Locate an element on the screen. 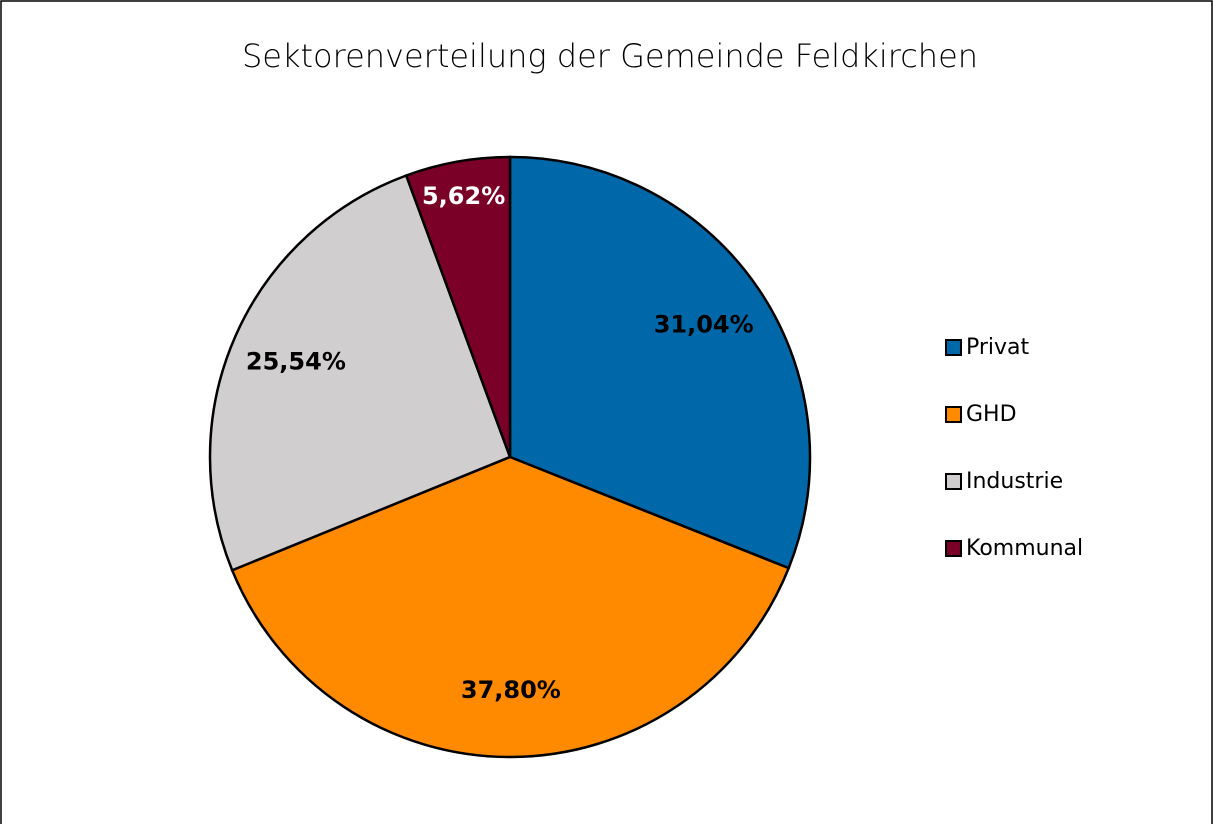 The height and width of the screenshot is (824, 1213). value-label: 25,54% is located at coordinates (296, 362).